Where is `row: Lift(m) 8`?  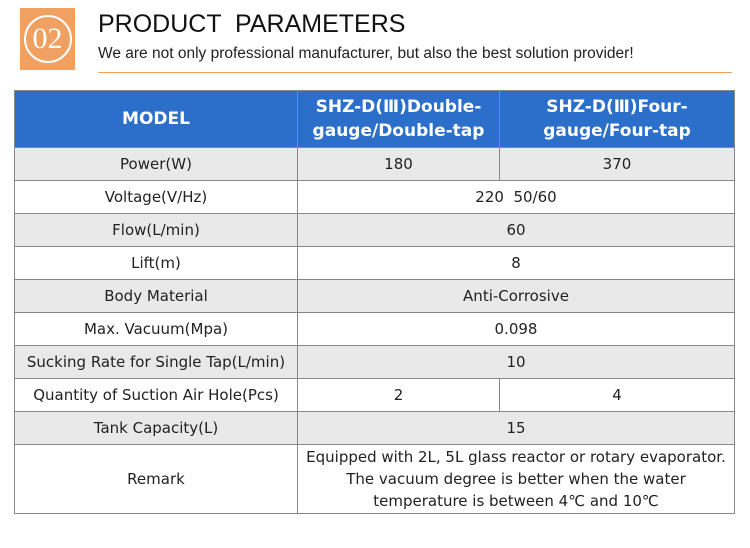 row: Lift(m) 8 is located at coordinates (374, 263).